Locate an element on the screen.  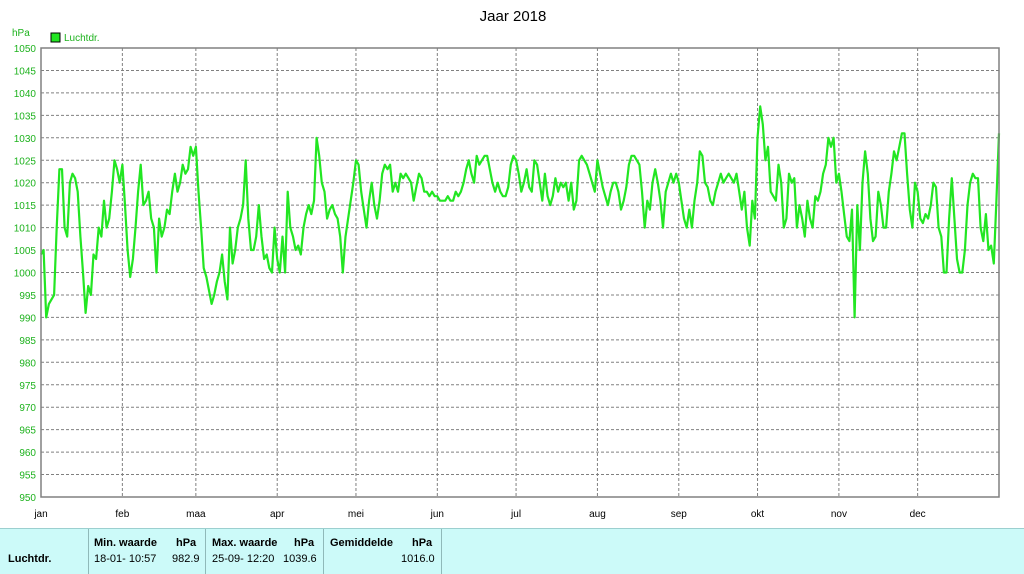
max-unit: hPa is located at coordinates (304, 543).